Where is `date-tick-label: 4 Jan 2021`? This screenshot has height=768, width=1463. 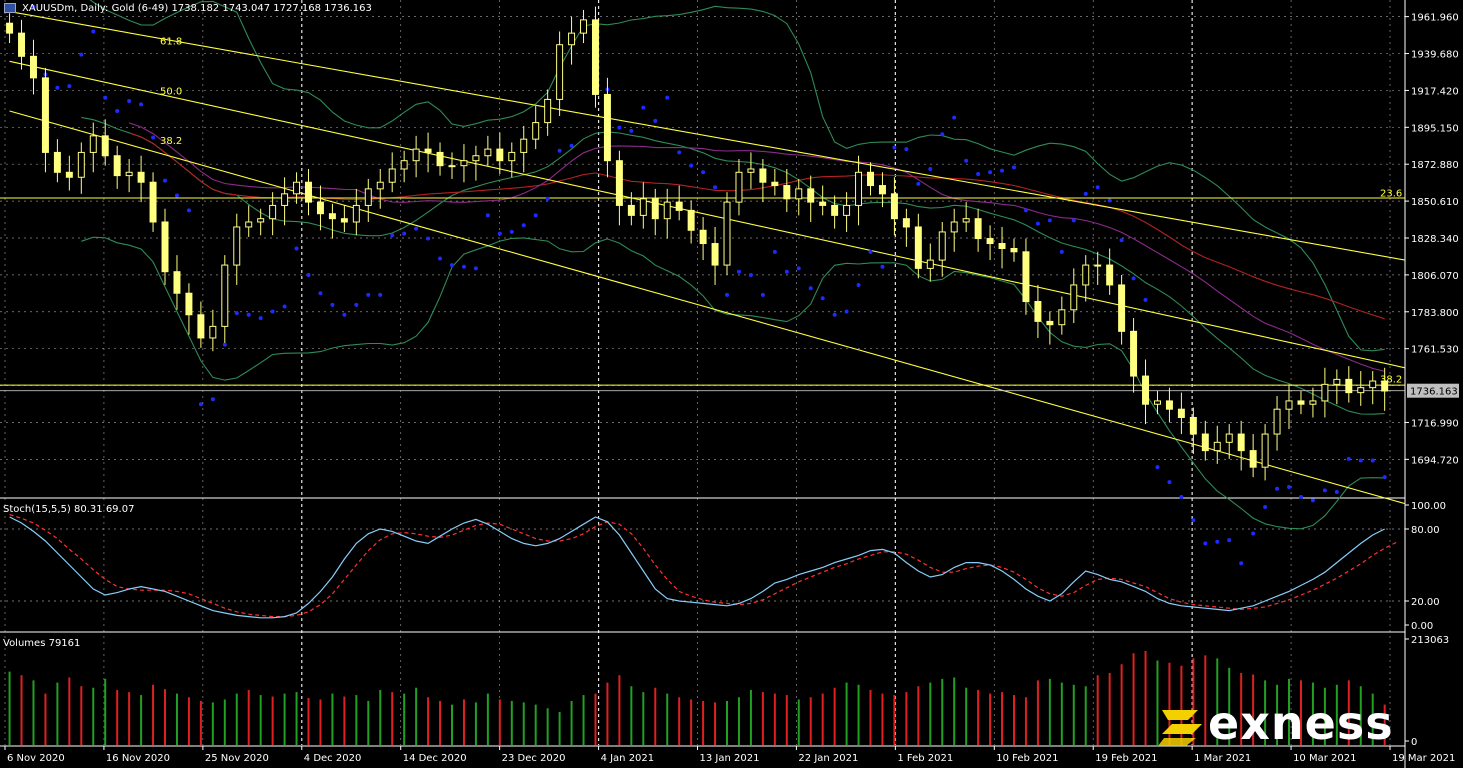 date-tick-label: 4 Jan 2021 is located at coordinates (628, 758).